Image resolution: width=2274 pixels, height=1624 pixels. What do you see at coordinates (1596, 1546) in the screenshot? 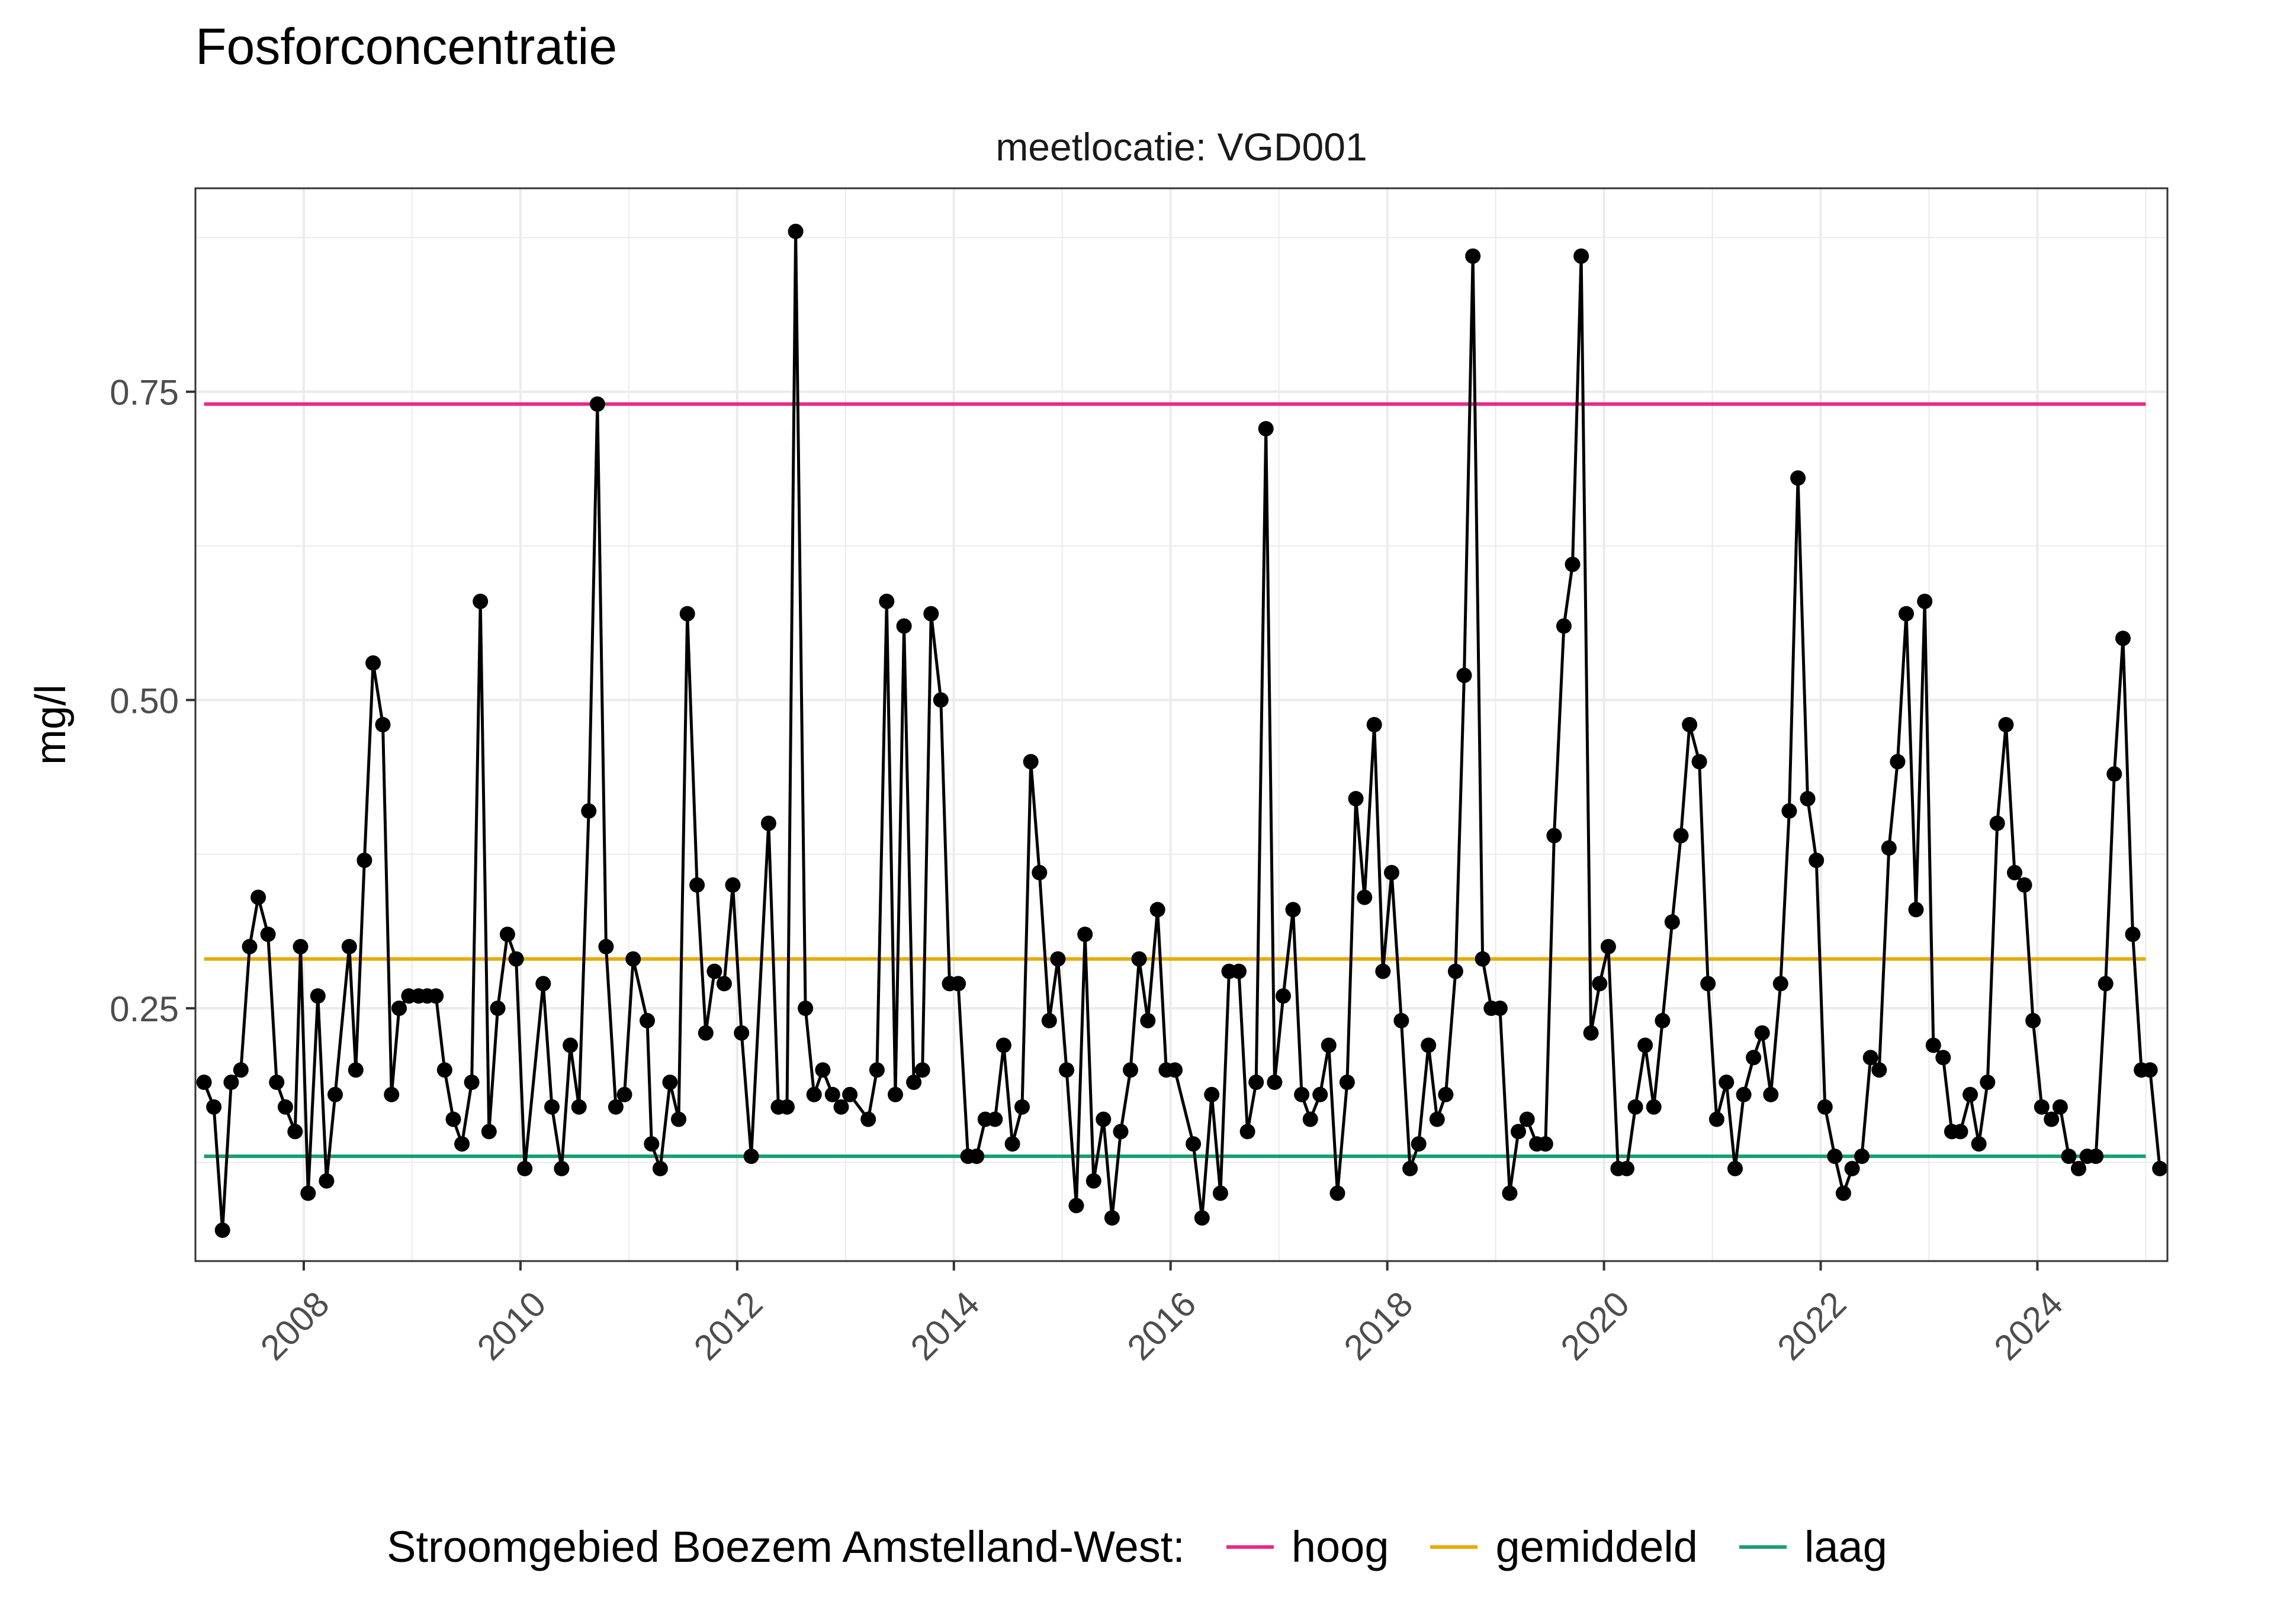
I see `legend-label-gemiddeld: gemiddeld` at bounding box center [1596, 1546].